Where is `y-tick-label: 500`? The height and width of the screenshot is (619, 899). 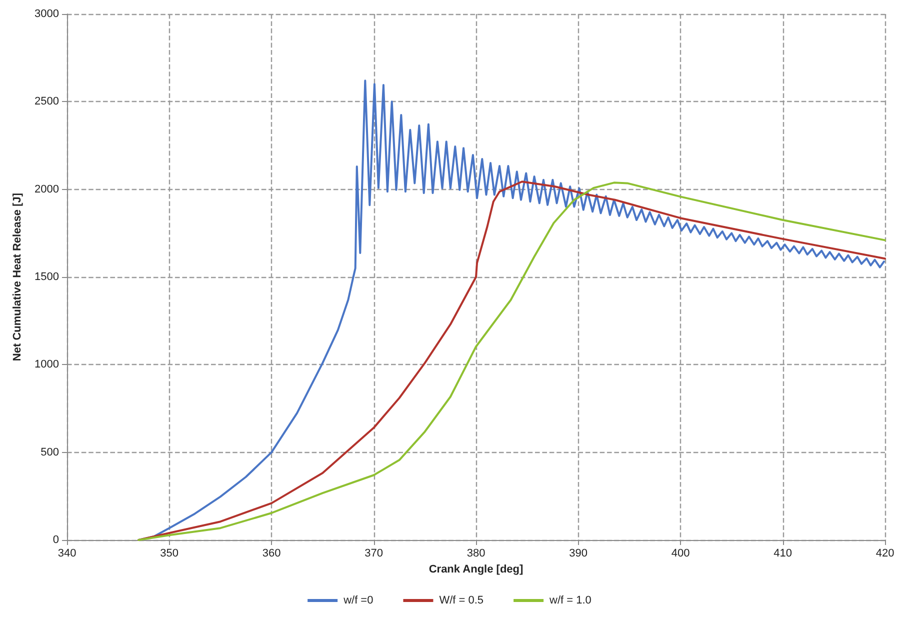 y-tick-label: 500 is located at coordinates (49, 452).